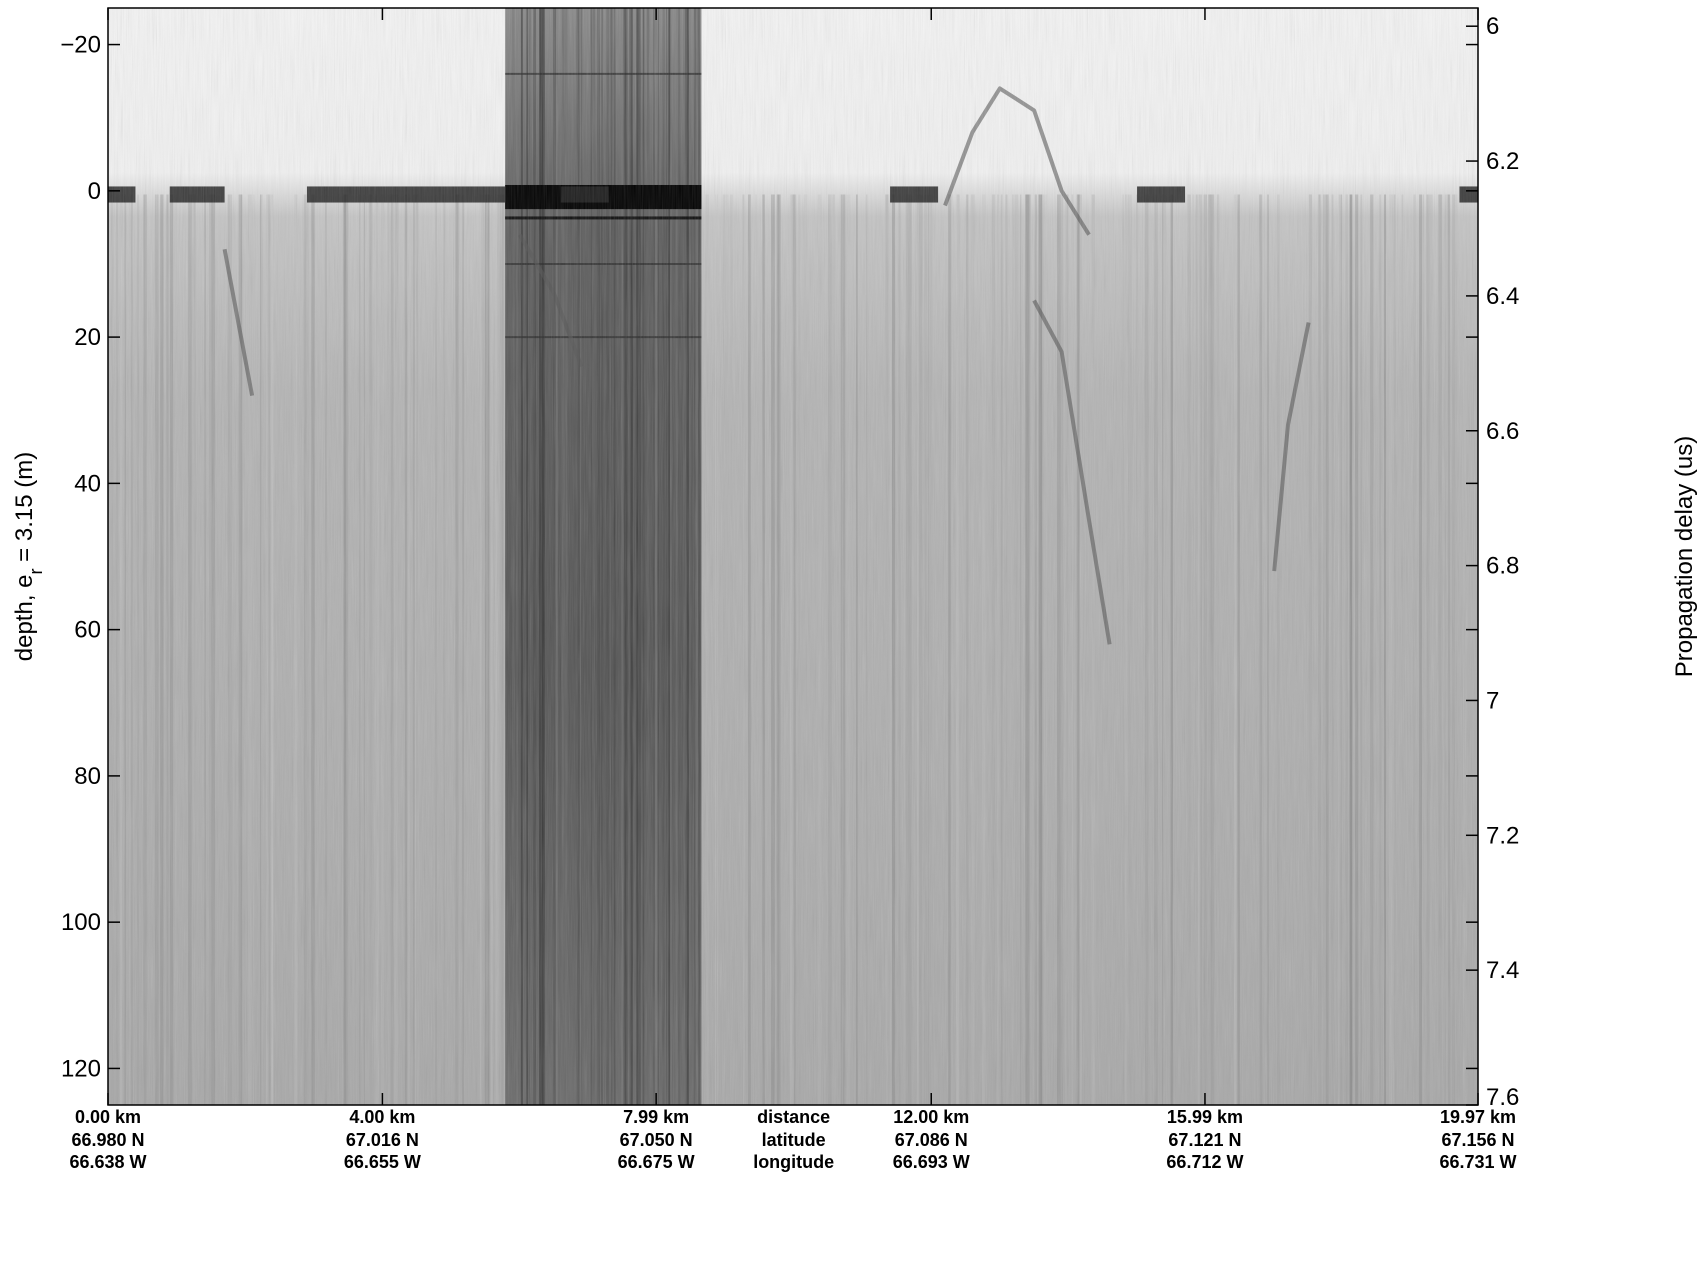 The image size is (1703, 1276). I want to click on distance-label: 15.99 km, so click(1205, 1117).